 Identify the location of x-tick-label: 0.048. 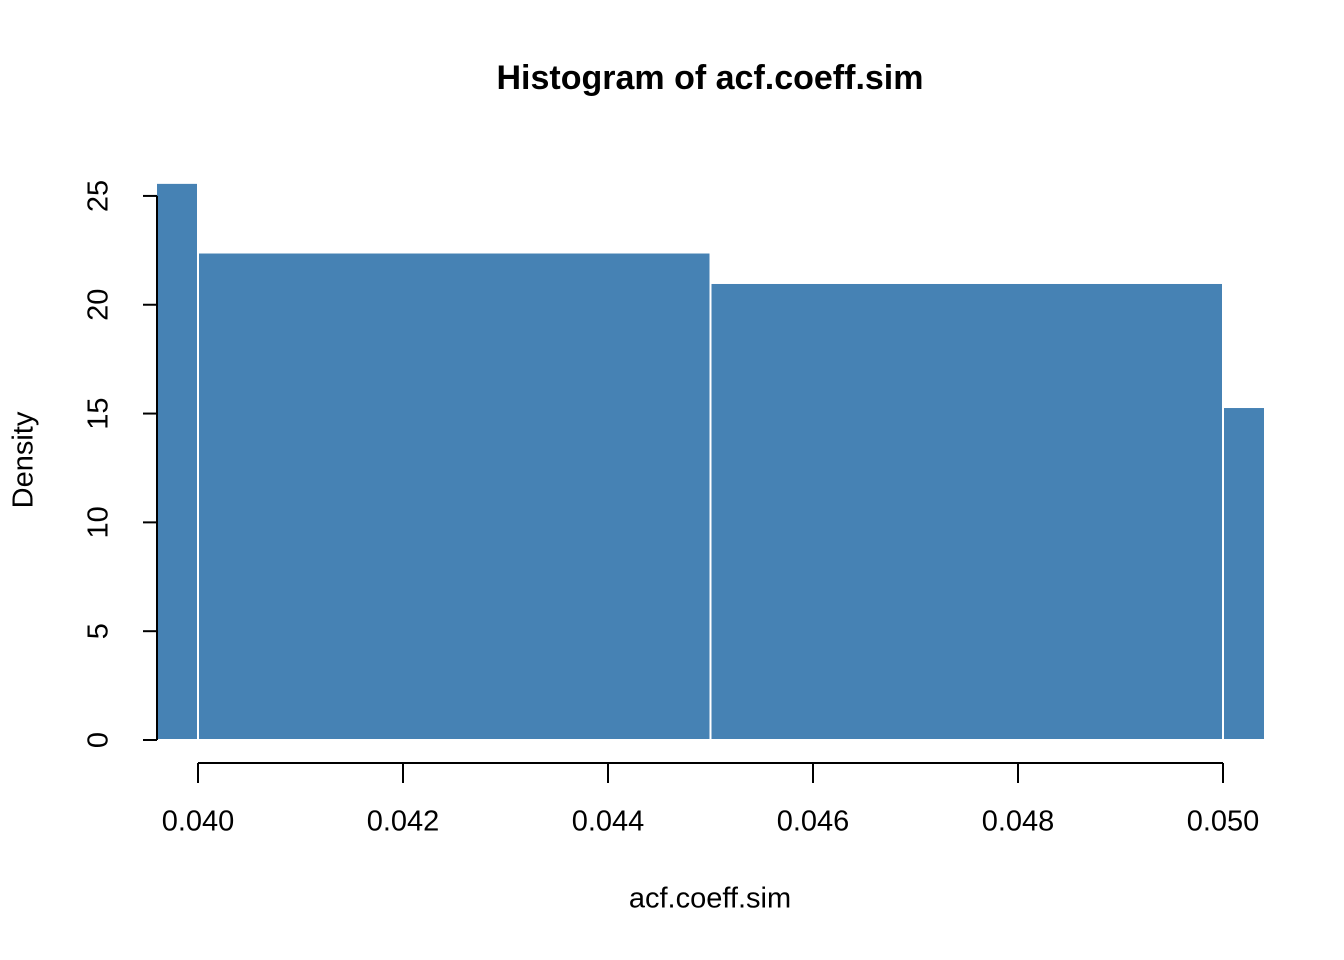
(1018, 822).